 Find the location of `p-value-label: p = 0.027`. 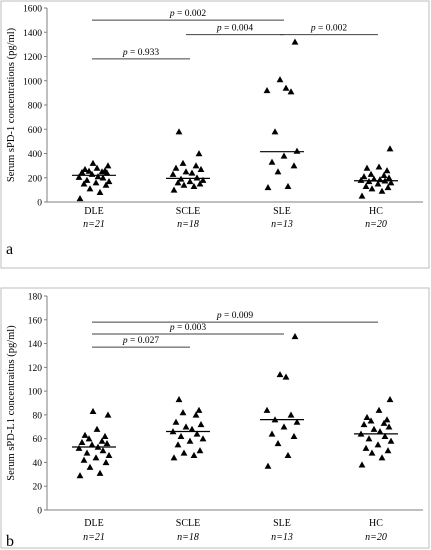

p-value-label: p = 0.027 is located at coordinates (140, 341).